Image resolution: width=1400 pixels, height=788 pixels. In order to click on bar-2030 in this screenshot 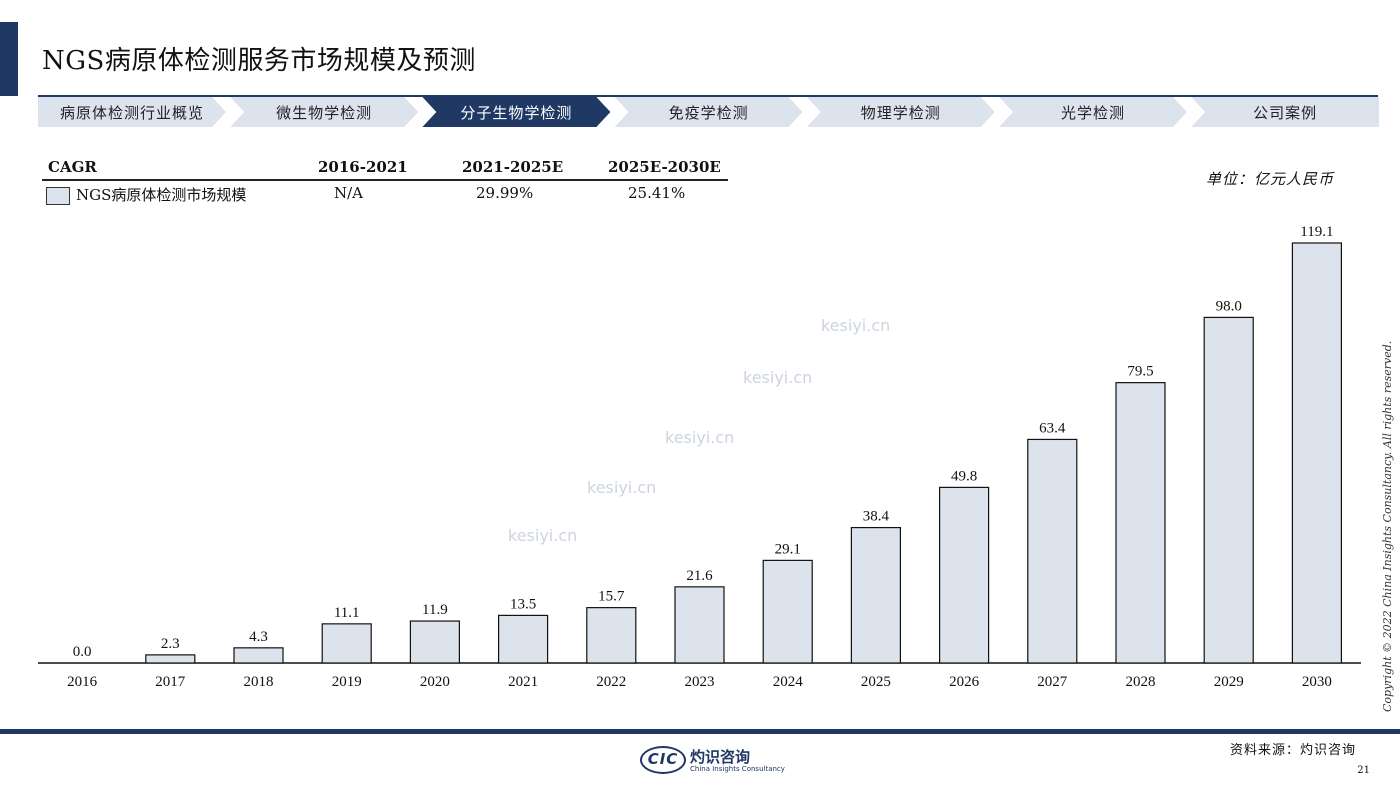, I will do `click(1317, 453)`.